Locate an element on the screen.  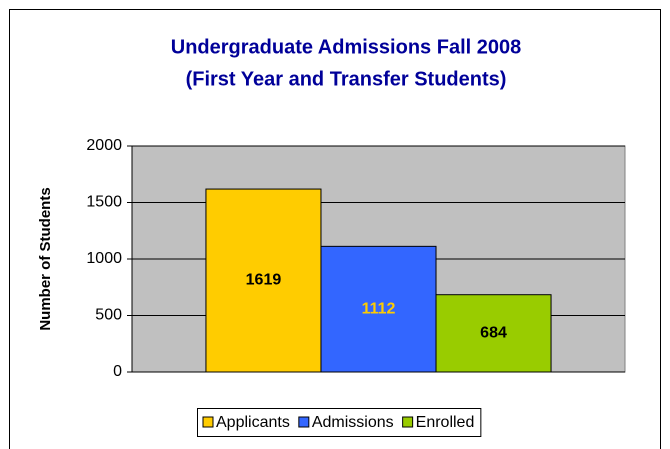
legend-label: Admissions is located at coordinates (353, 422).